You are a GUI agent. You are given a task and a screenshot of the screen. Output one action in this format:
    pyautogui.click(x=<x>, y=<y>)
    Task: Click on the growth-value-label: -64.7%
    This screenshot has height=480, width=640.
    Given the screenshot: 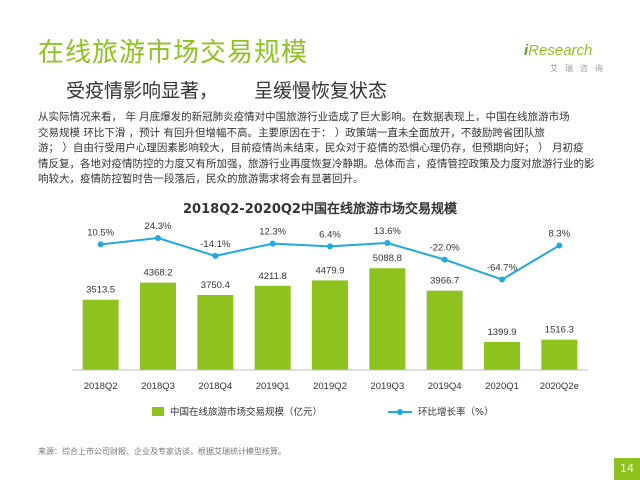 What is the action you would take?
    pyautogui.click(x=502, y=268)
    